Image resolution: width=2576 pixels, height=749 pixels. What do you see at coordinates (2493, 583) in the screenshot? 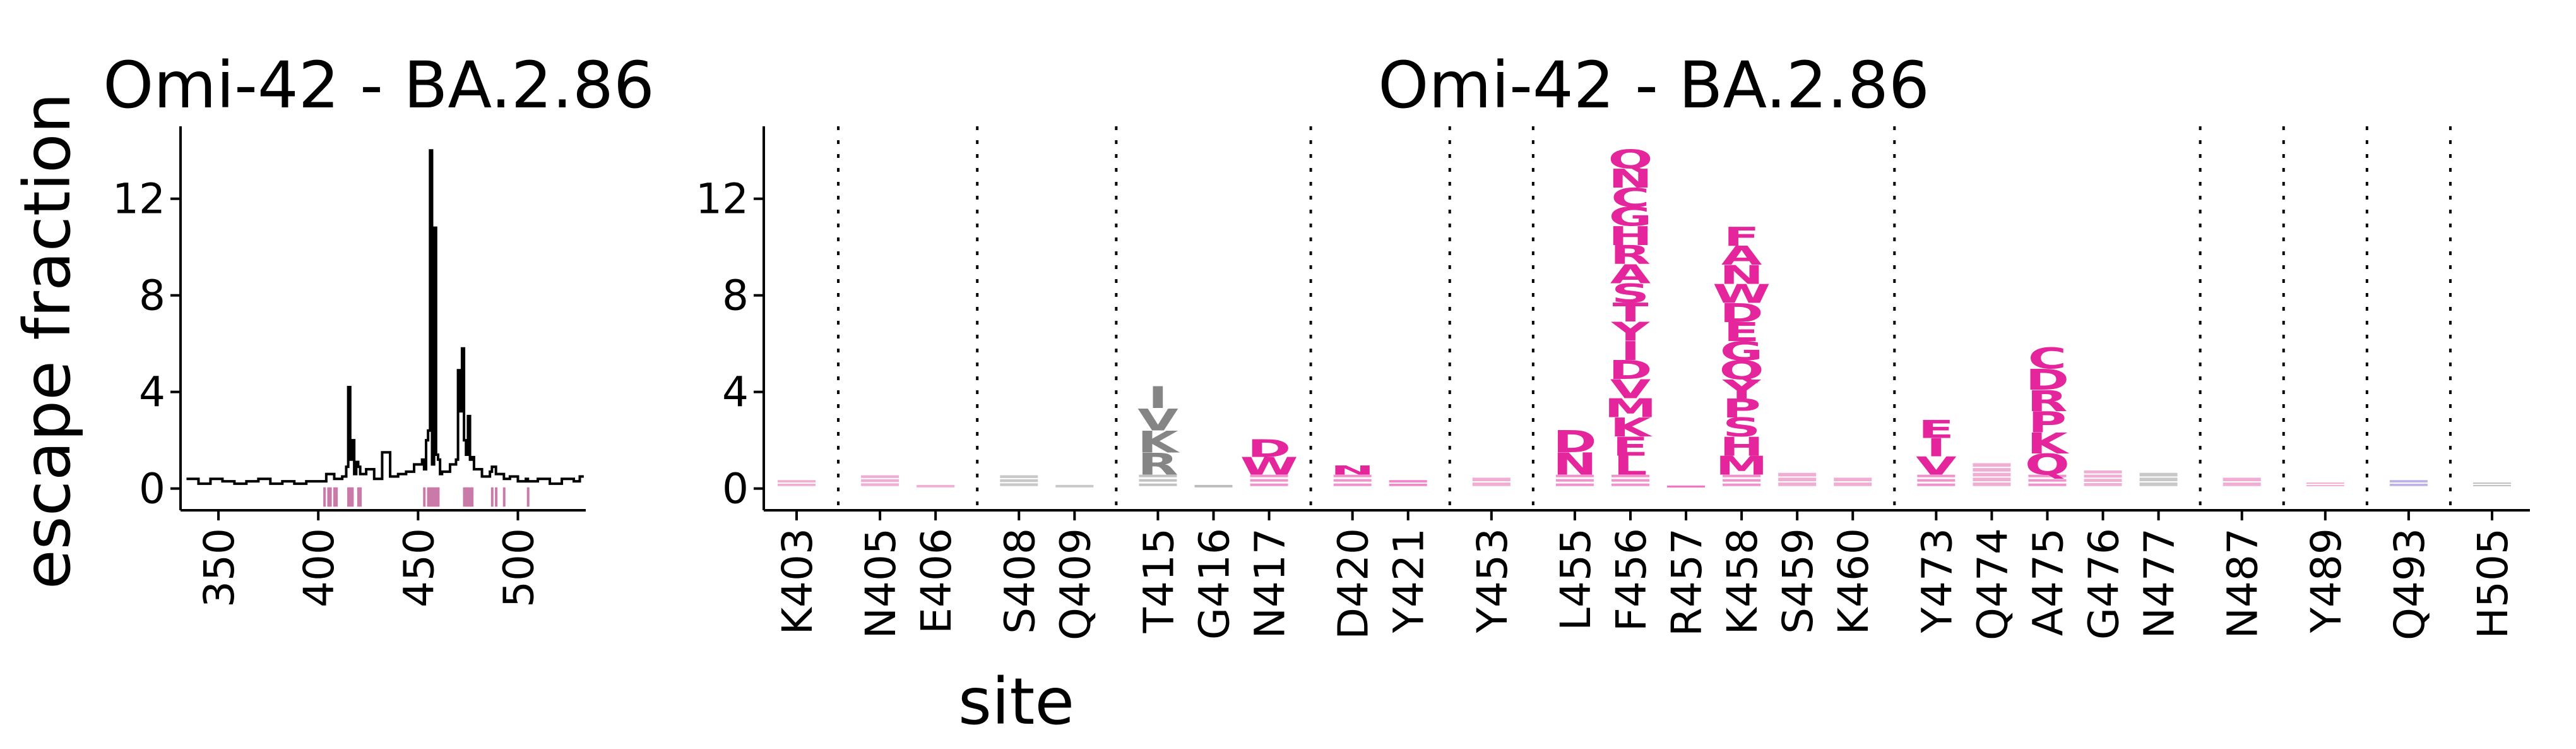
I see `x-tick-label: H505` at bounding box center [2493, 583].